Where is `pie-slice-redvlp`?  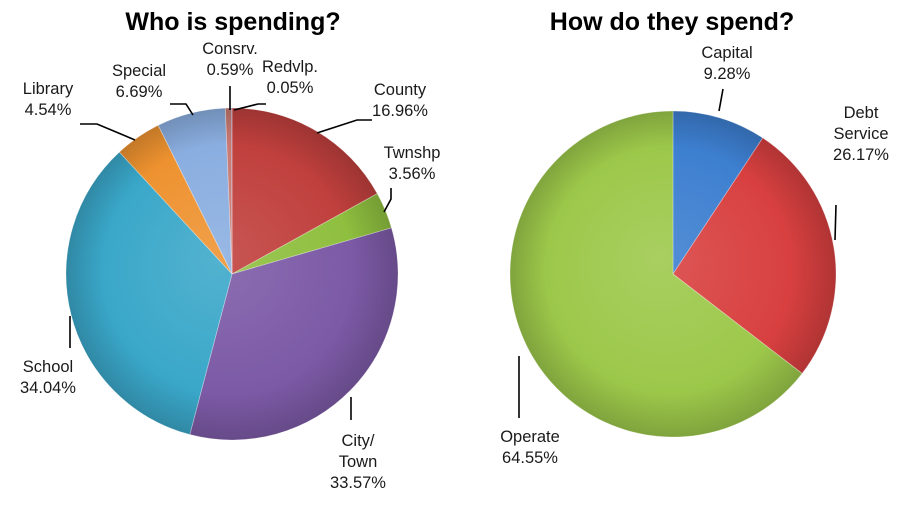 pie-slice-redvlp is located at coordinates (232, 191).